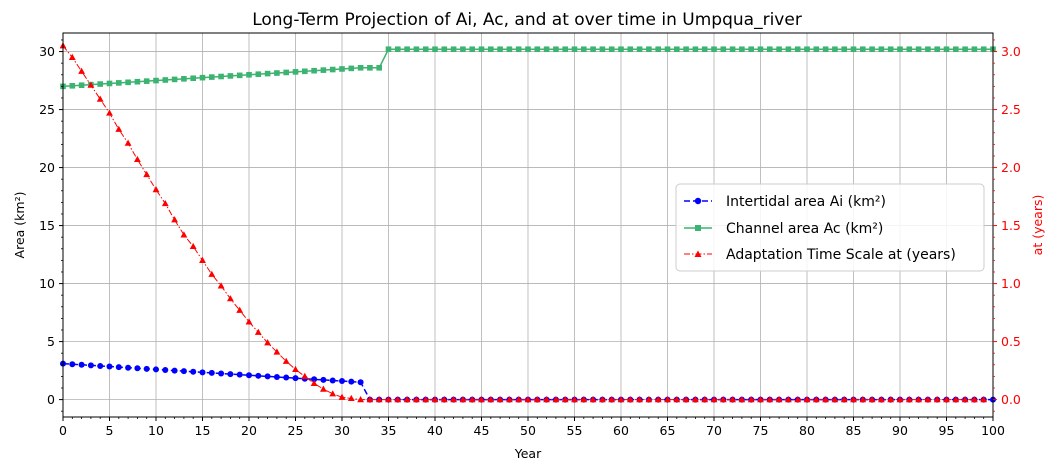 The image size is (1054, 471). Describe the element at coordinates (63, 430) in the screenshot. I see `x-tick-label: 0` at that location.